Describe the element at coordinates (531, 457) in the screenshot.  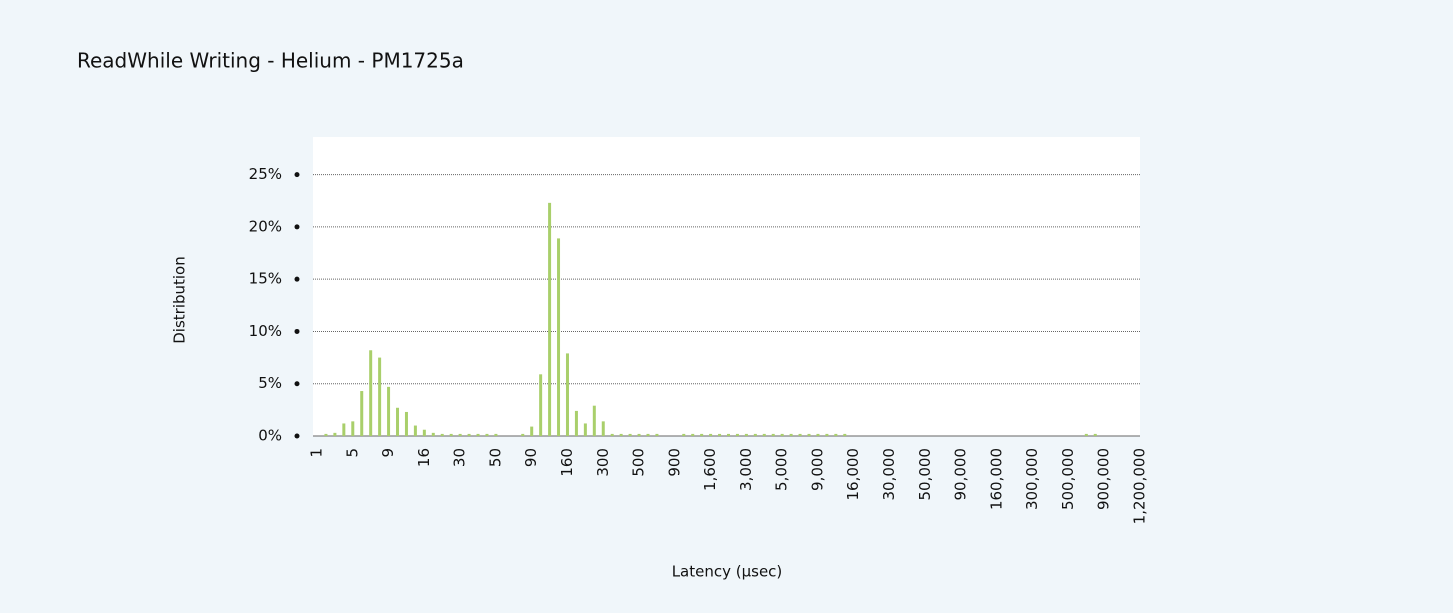
I see `x-tick-label: 90` at that location.